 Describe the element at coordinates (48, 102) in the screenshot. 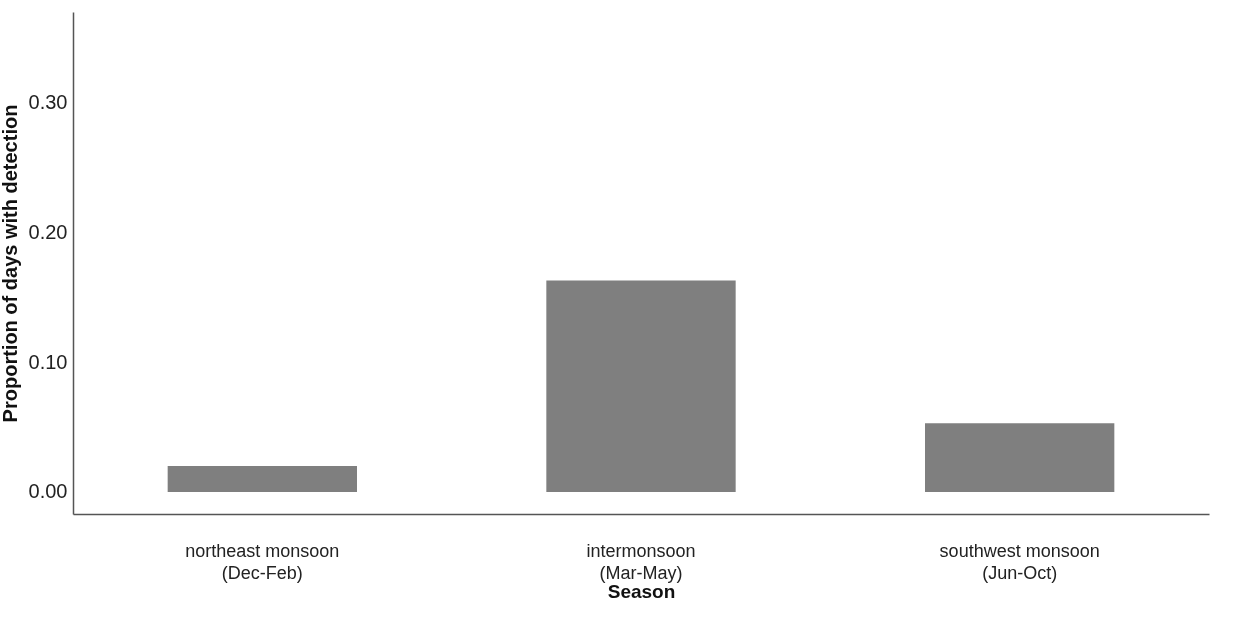

I see `y-tick-label: 0.30` at that location.